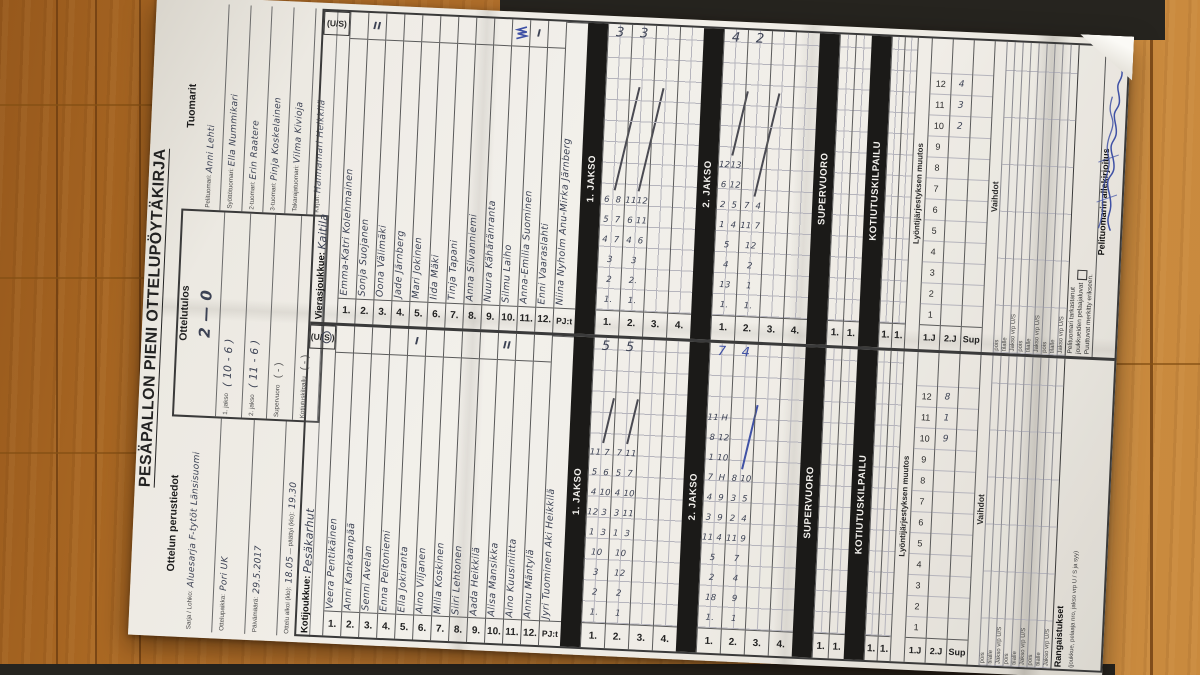  What do you see at coordinates (368, 625) in the screenshot?
I see `player-number: 3.` at bounding box center [368, 625].